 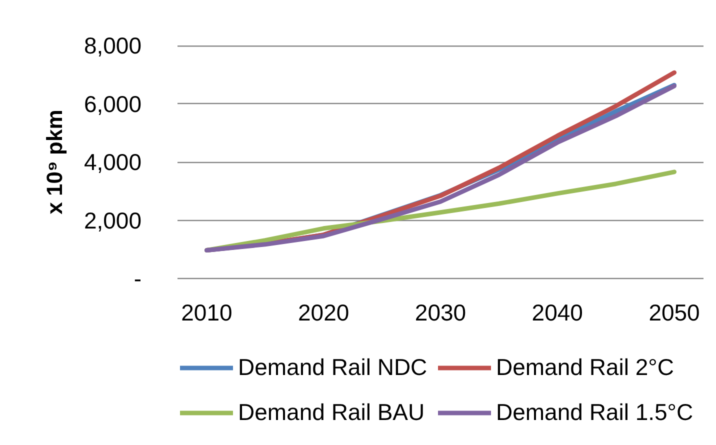 I want to click on legend-label: Demand Rail 1.5°C, so click(x=595, y=412).